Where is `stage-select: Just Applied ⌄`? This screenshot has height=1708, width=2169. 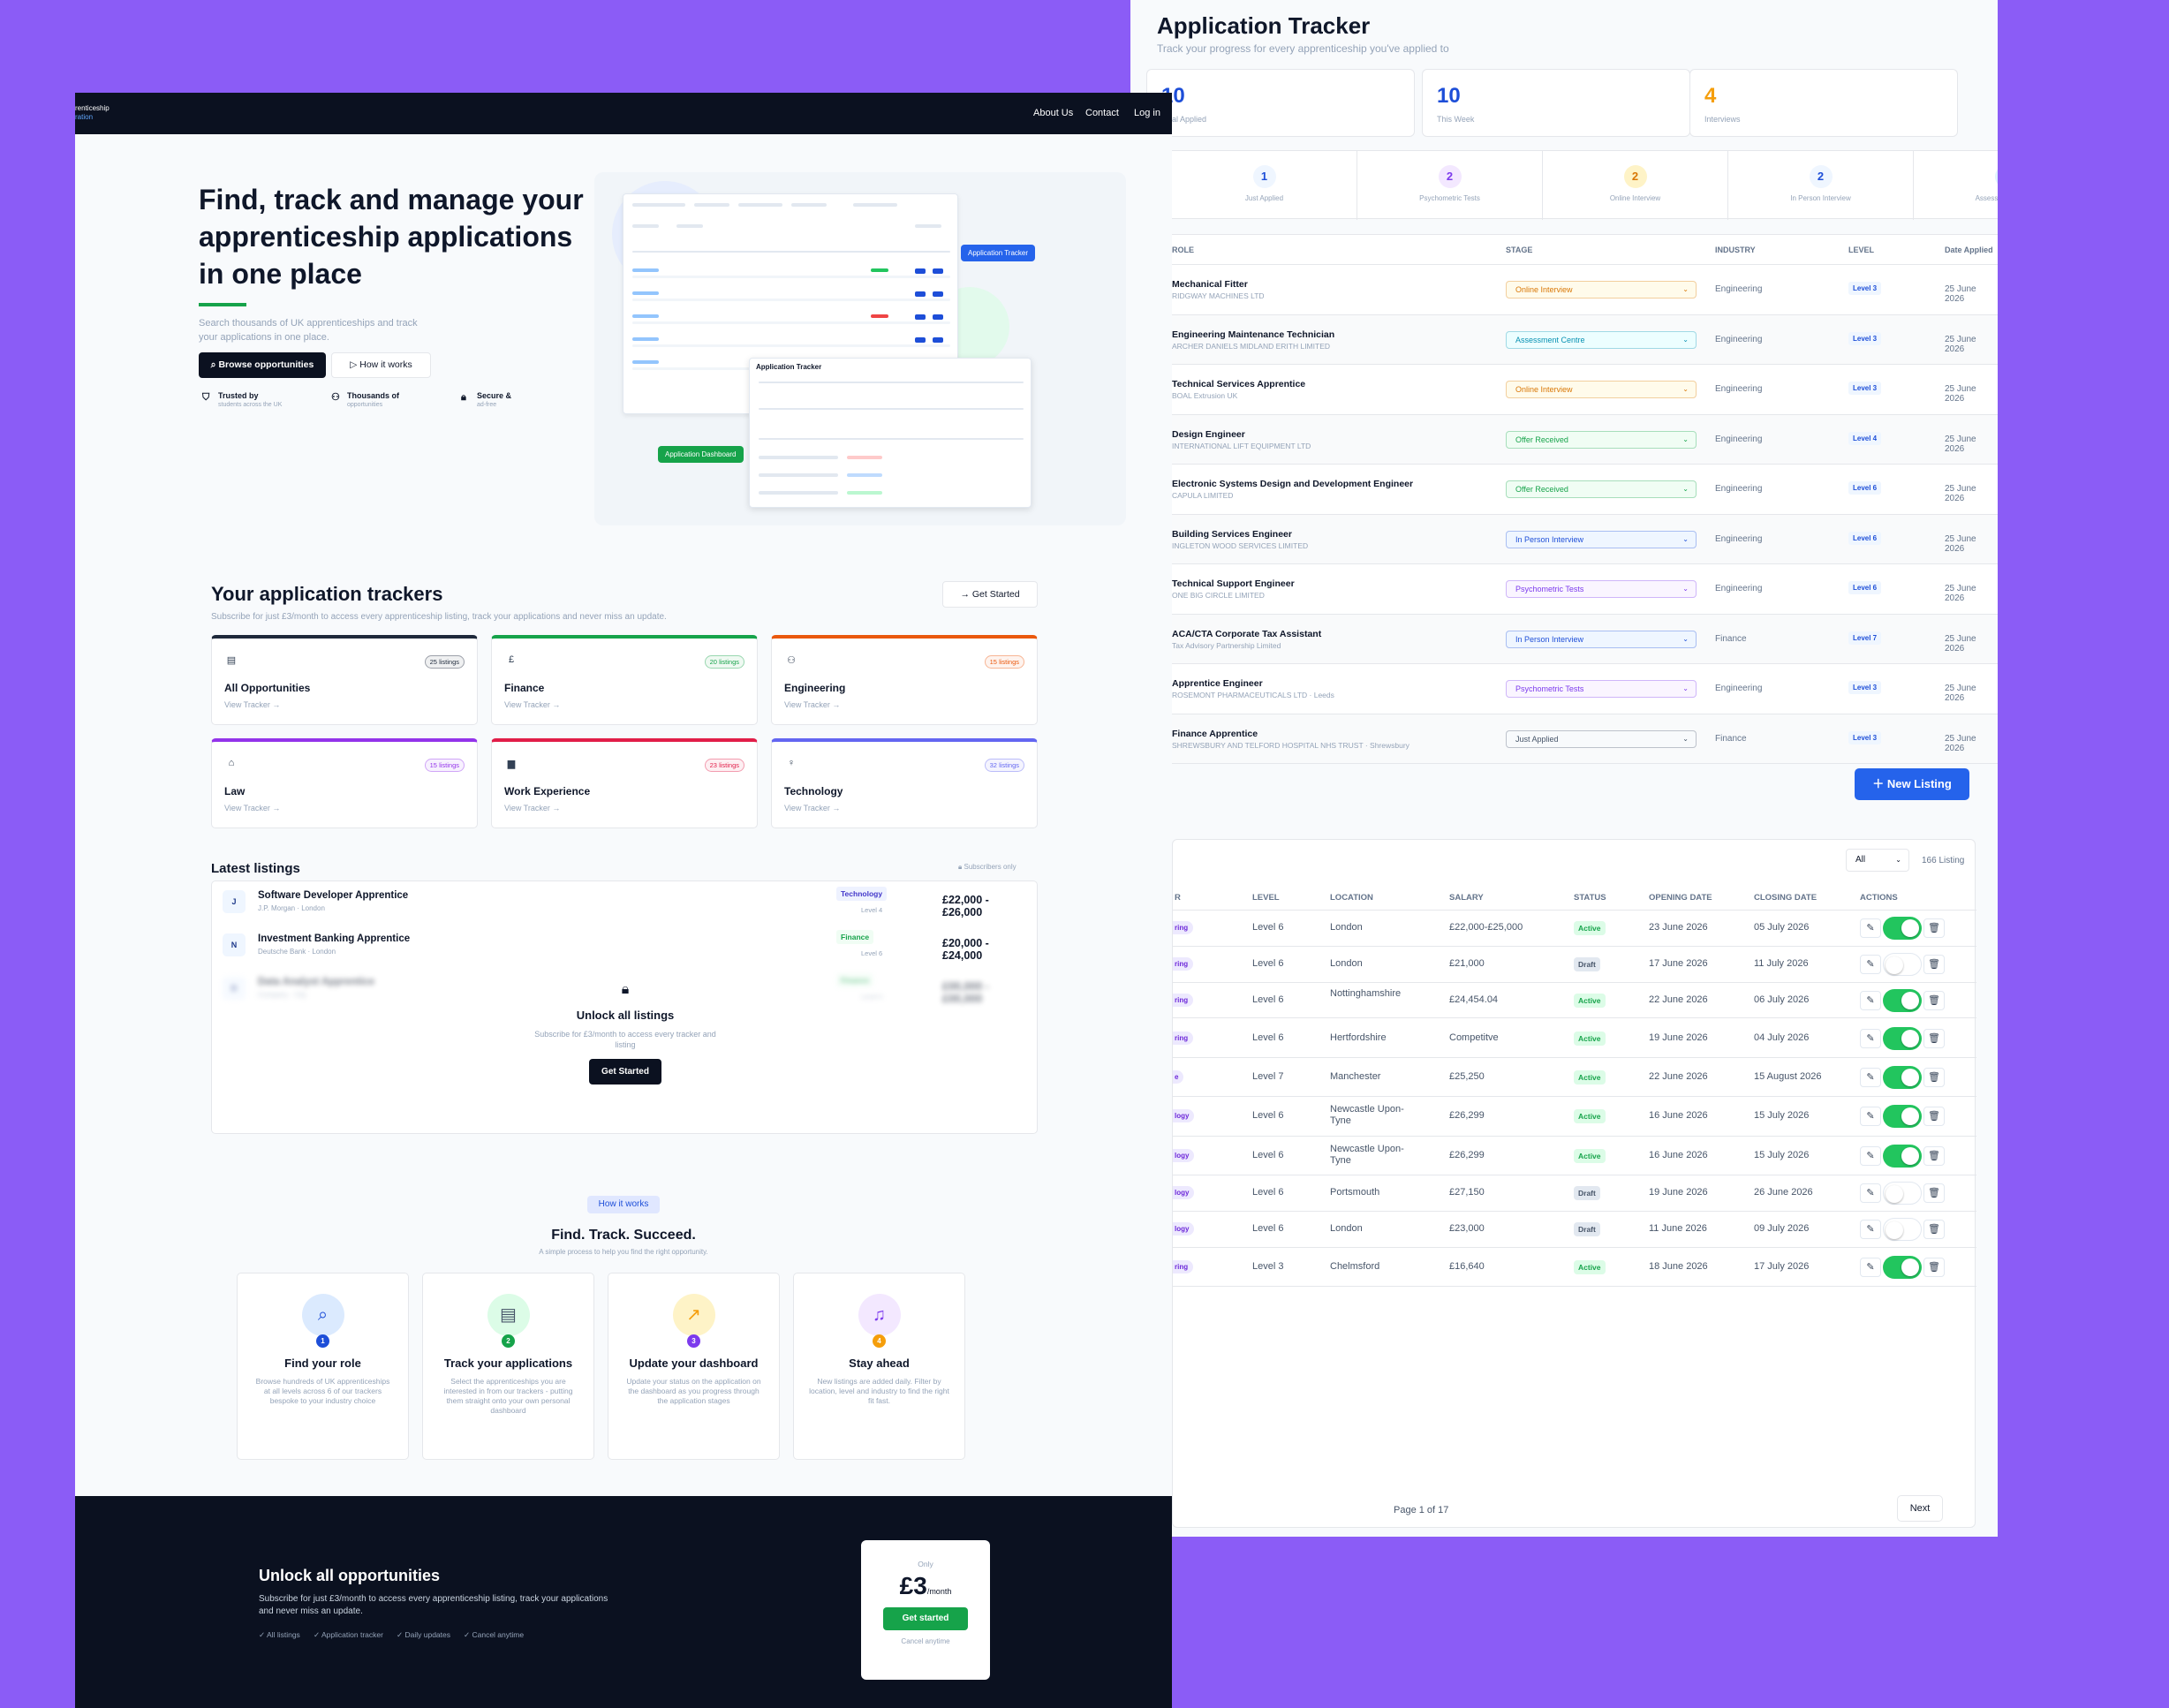 stage-select: Just Applied ⌄ is located at coordinates (1601, 738).